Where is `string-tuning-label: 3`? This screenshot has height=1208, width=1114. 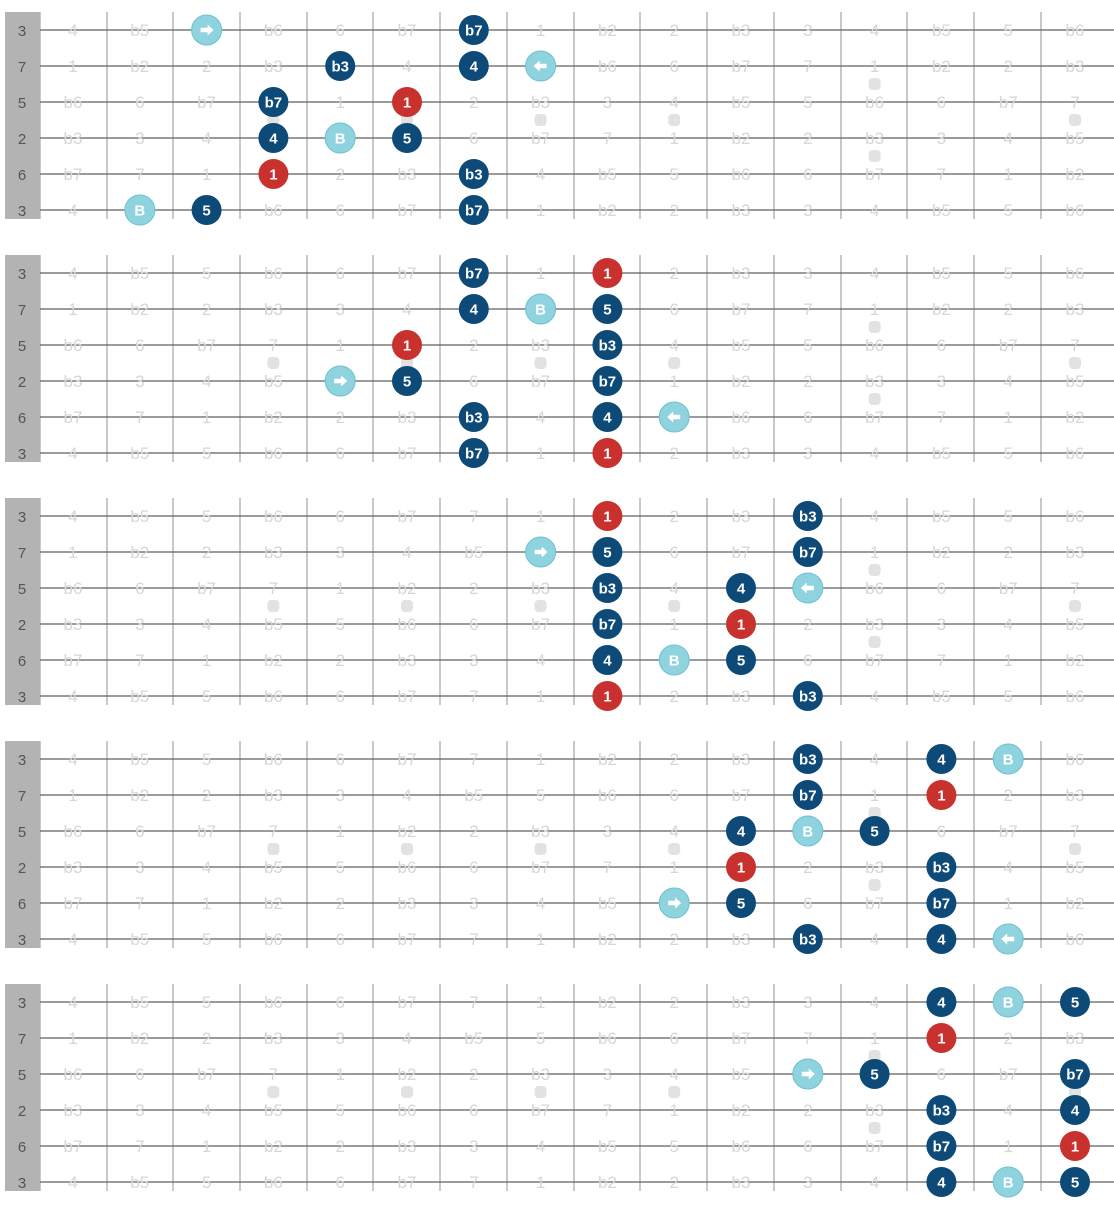
string-tuning-label: 3 is located at coordinates (22, 697).